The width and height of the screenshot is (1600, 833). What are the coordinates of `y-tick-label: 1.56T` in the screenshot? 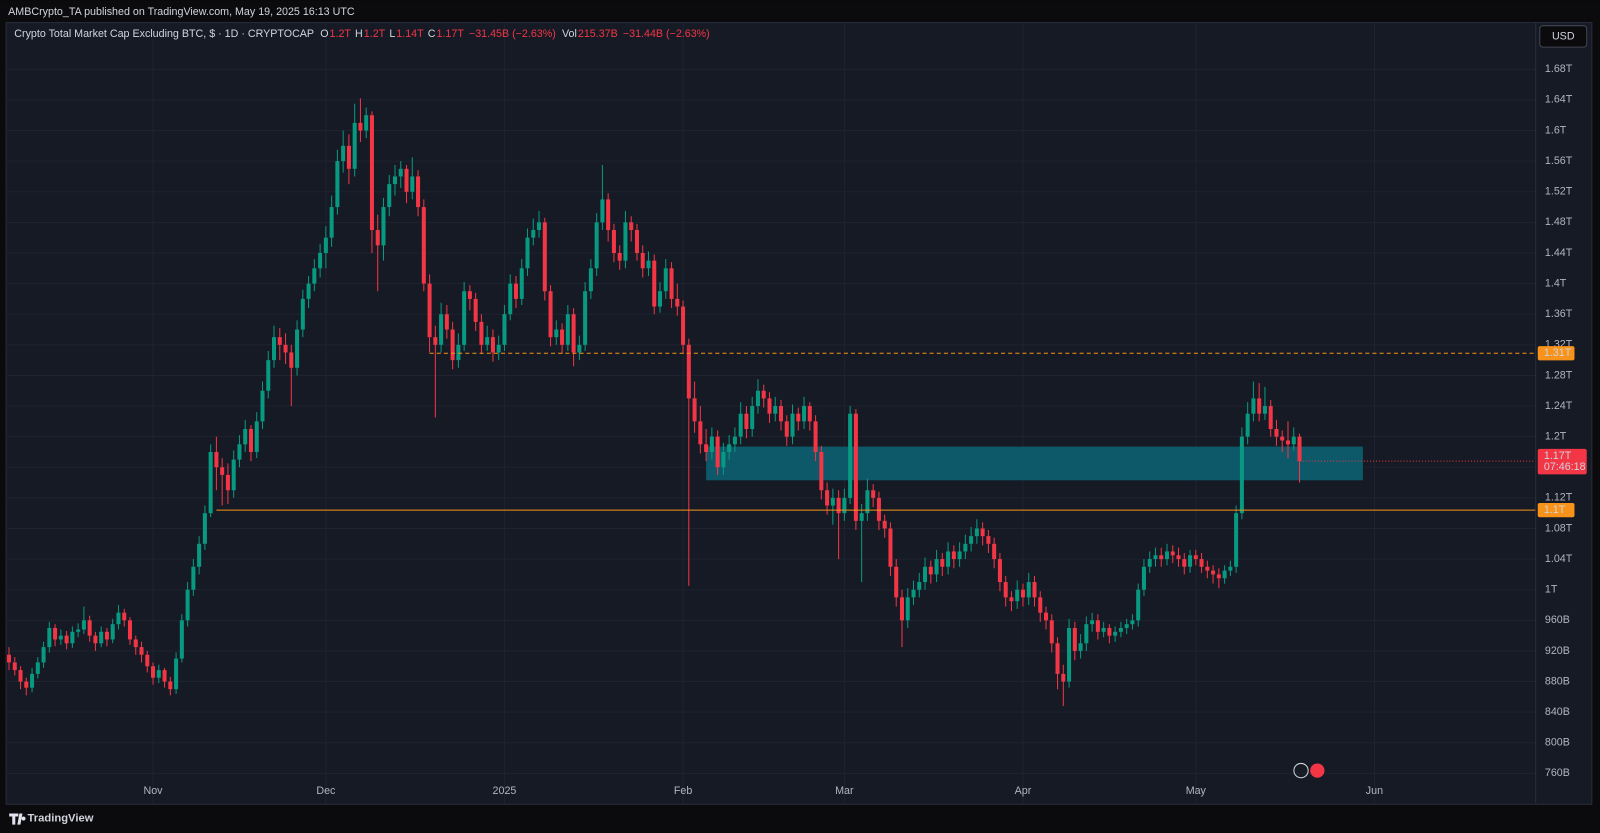 It's located at (1559, 161).